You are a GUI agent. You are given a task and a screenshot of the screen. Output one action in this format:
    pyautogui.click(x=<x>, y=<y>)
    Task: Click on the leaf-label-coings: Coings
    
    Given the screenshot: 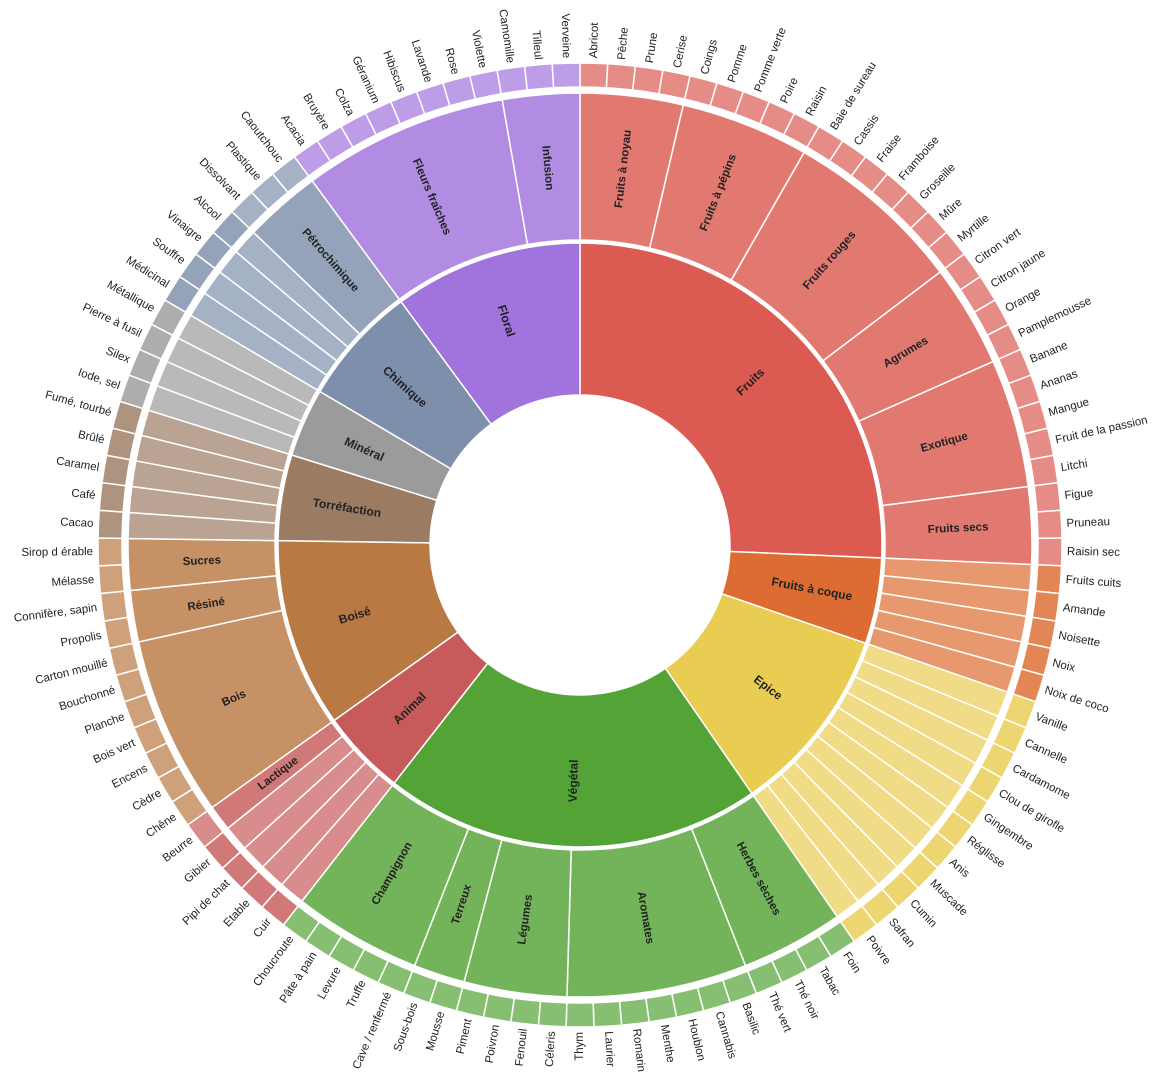 What is the action you would take?
    pyautogui.click(x=709, y=57)
    